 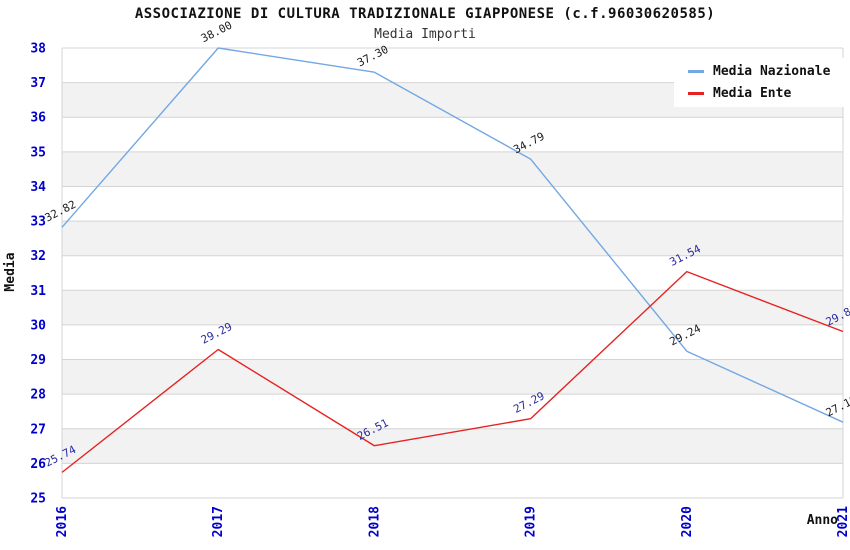 I want to click on y-tick-label: 38, so click(x=38, y=49).